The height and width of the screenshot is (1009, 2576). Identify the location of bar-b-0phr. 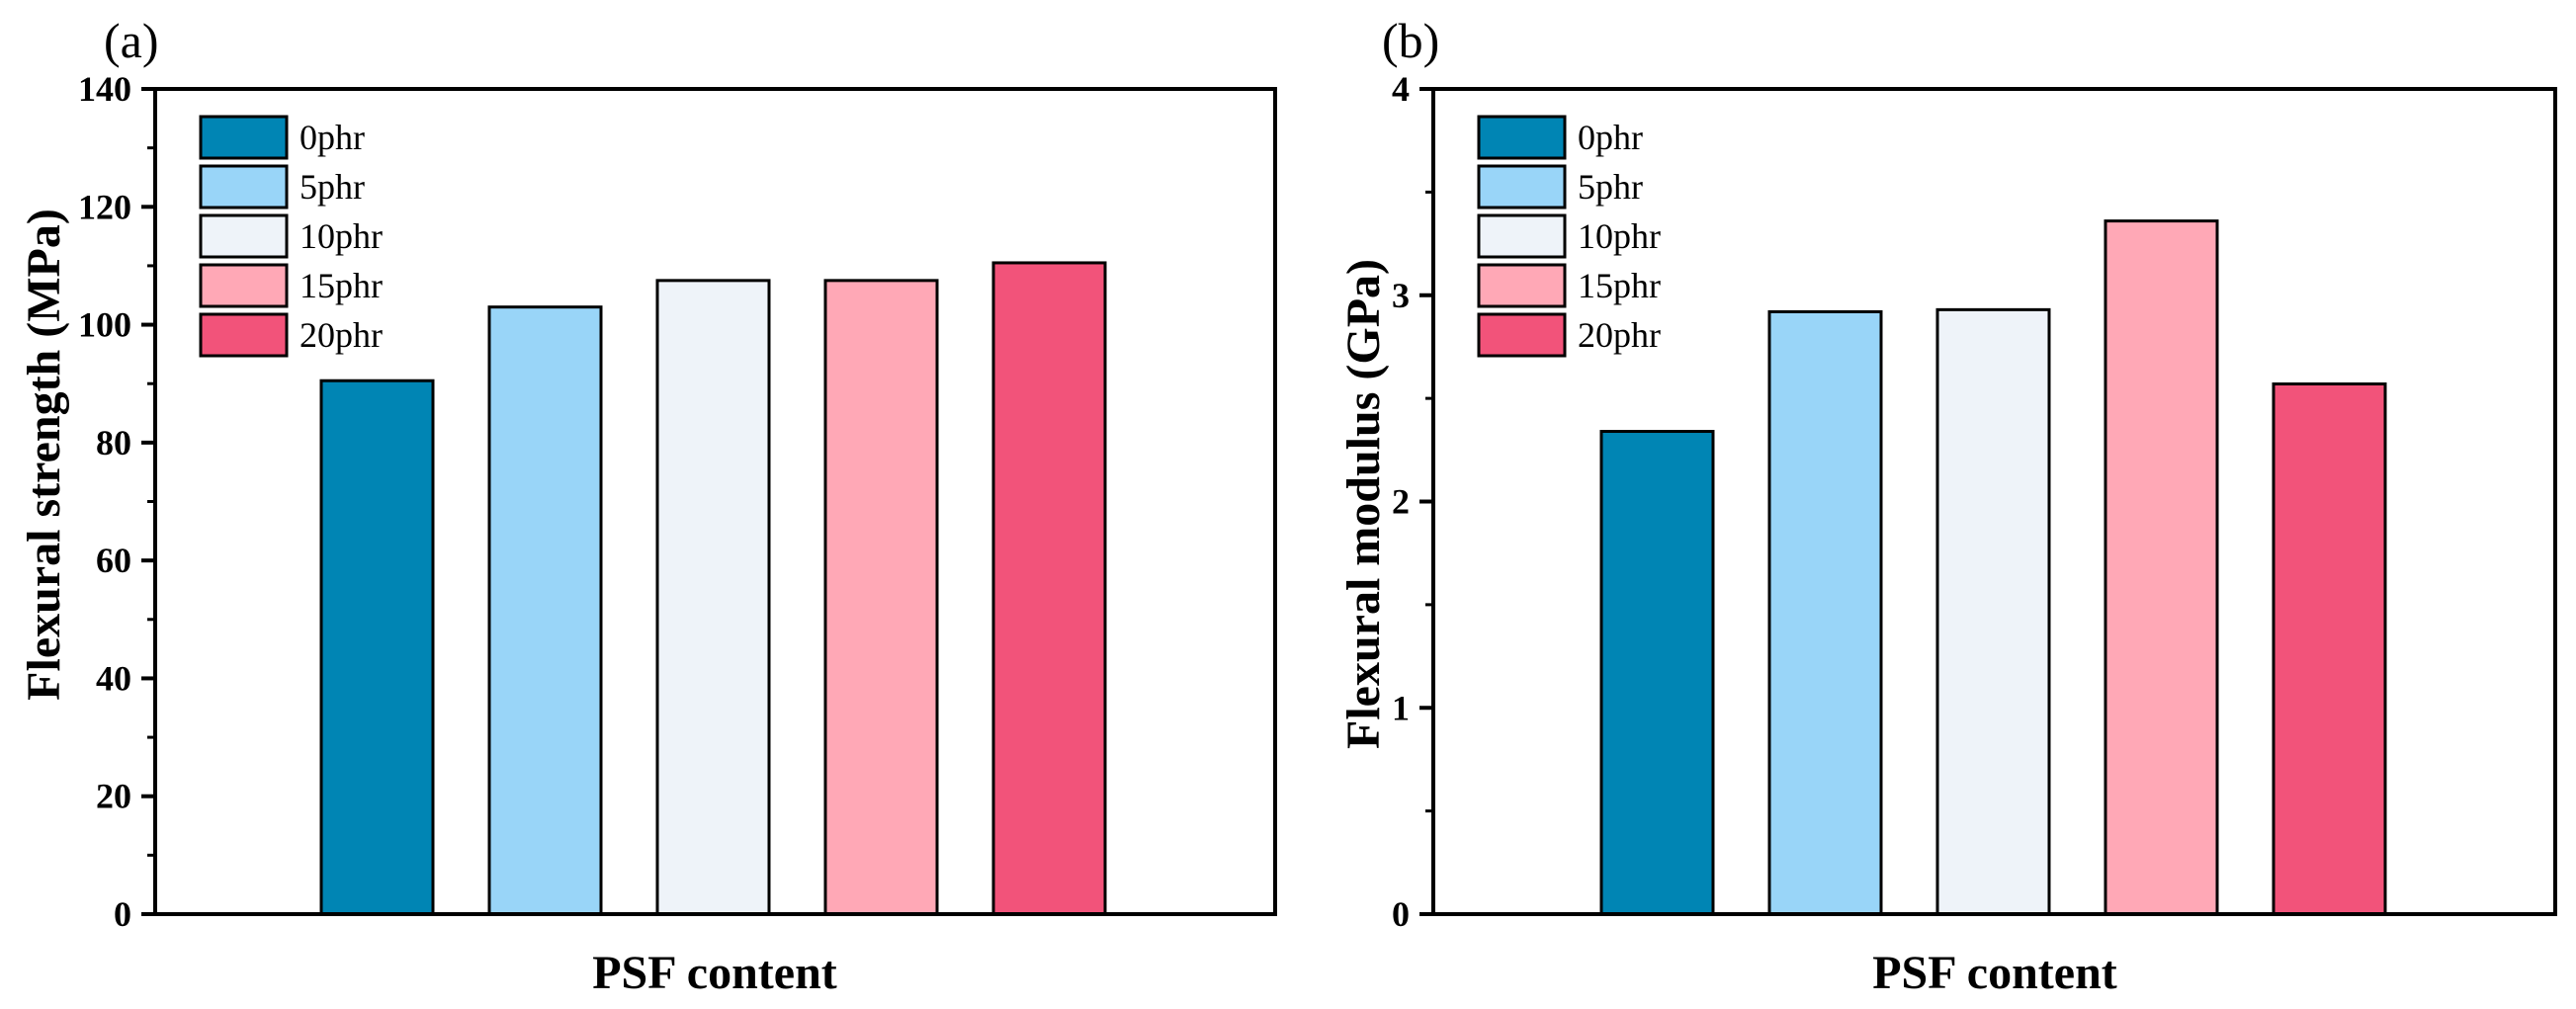
(1657, 673).